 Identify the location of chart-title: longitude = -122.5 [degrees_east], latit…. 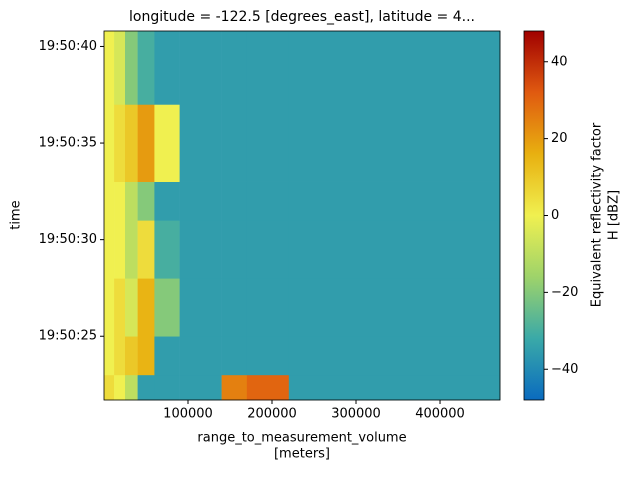
(302, 17).